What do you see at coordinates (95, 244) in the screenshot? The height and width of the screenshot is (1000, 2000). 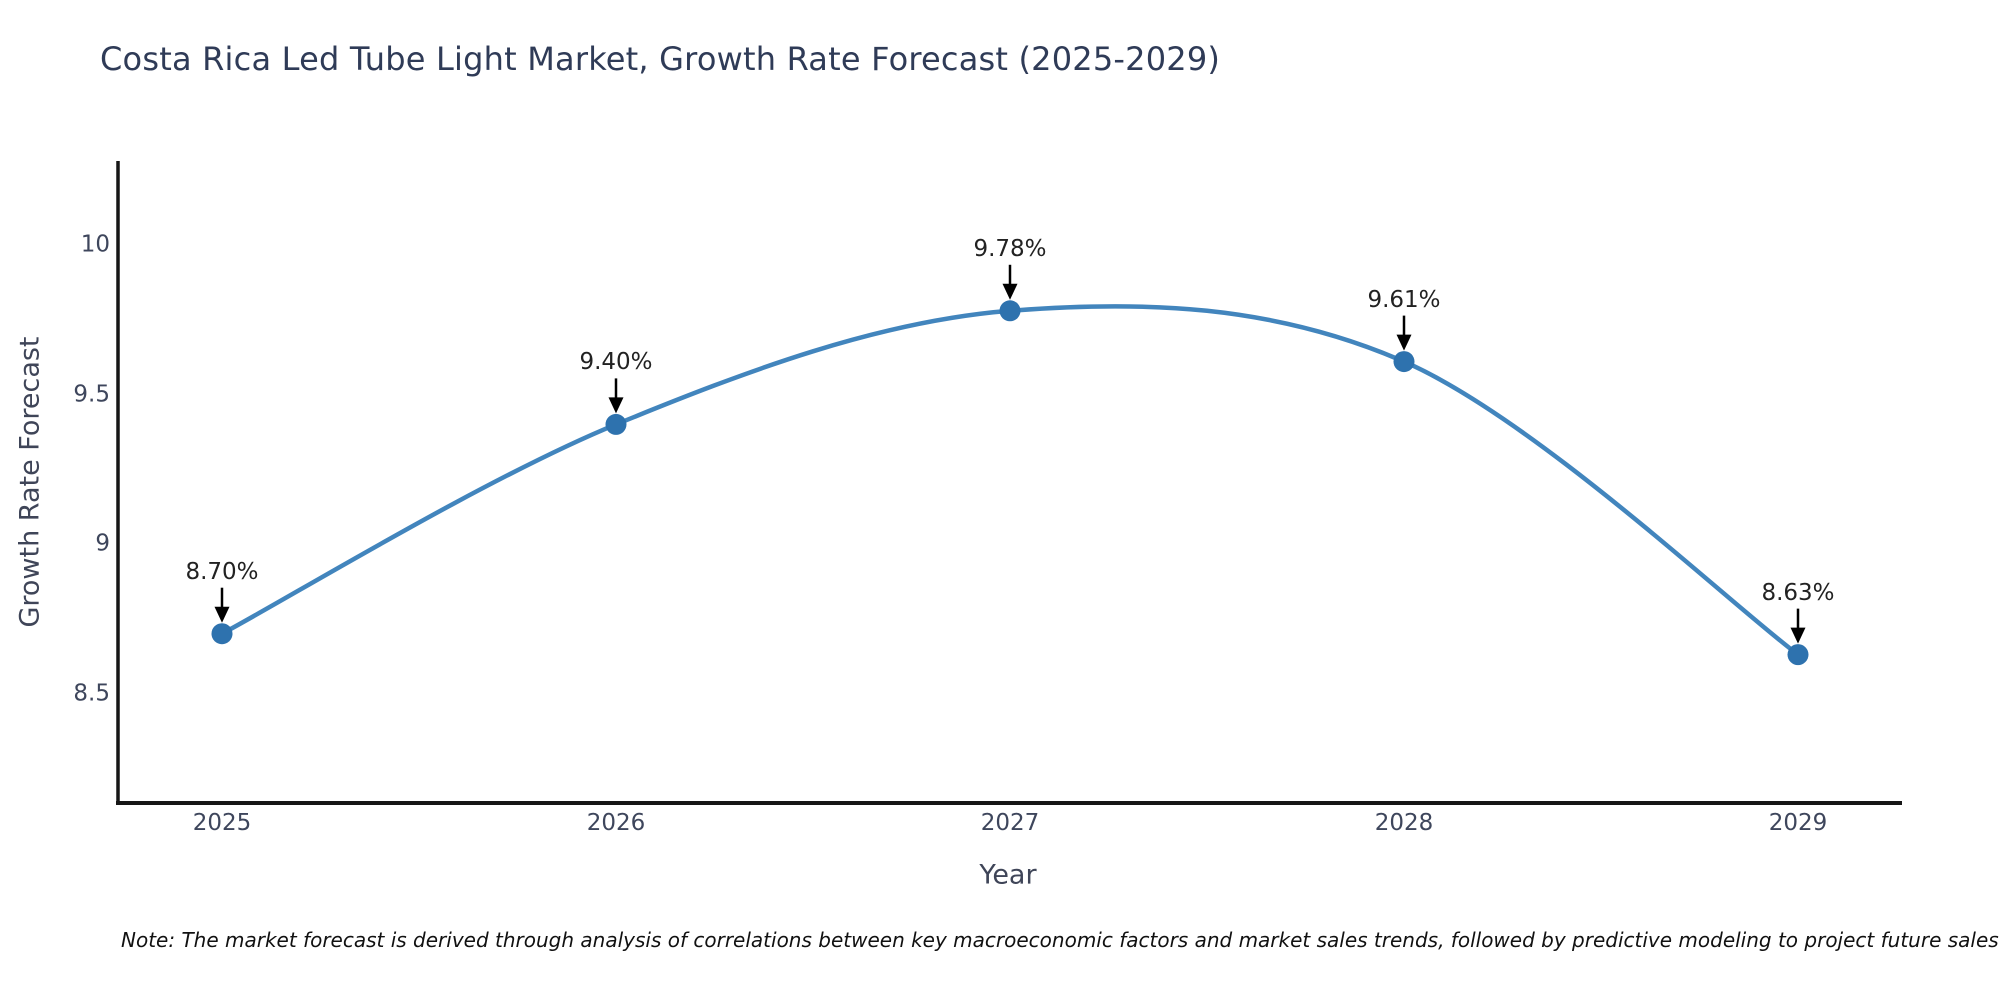 I see `y-tick-label: 10` at bounding box center [95, 244].